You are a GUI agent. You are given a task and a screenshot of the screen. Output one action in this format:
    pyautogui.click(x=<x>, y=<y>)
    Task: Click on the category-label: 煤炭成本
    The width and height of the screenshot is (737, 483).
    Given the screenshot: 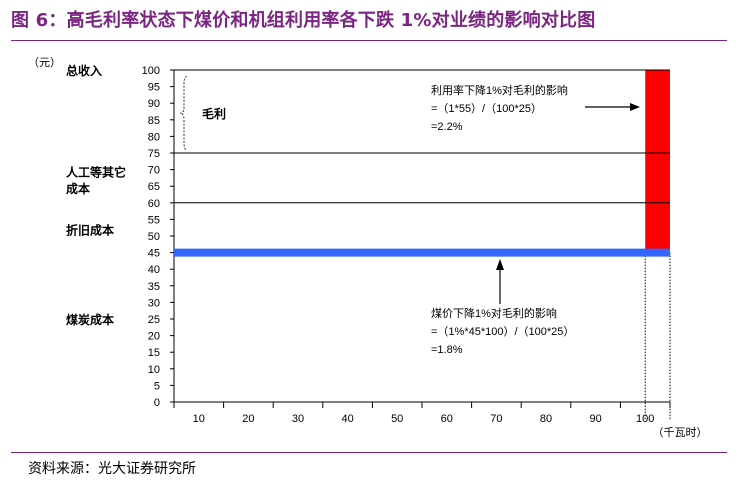 What is the action you would take?
    pyautogui.click(x=90, y=319)
    